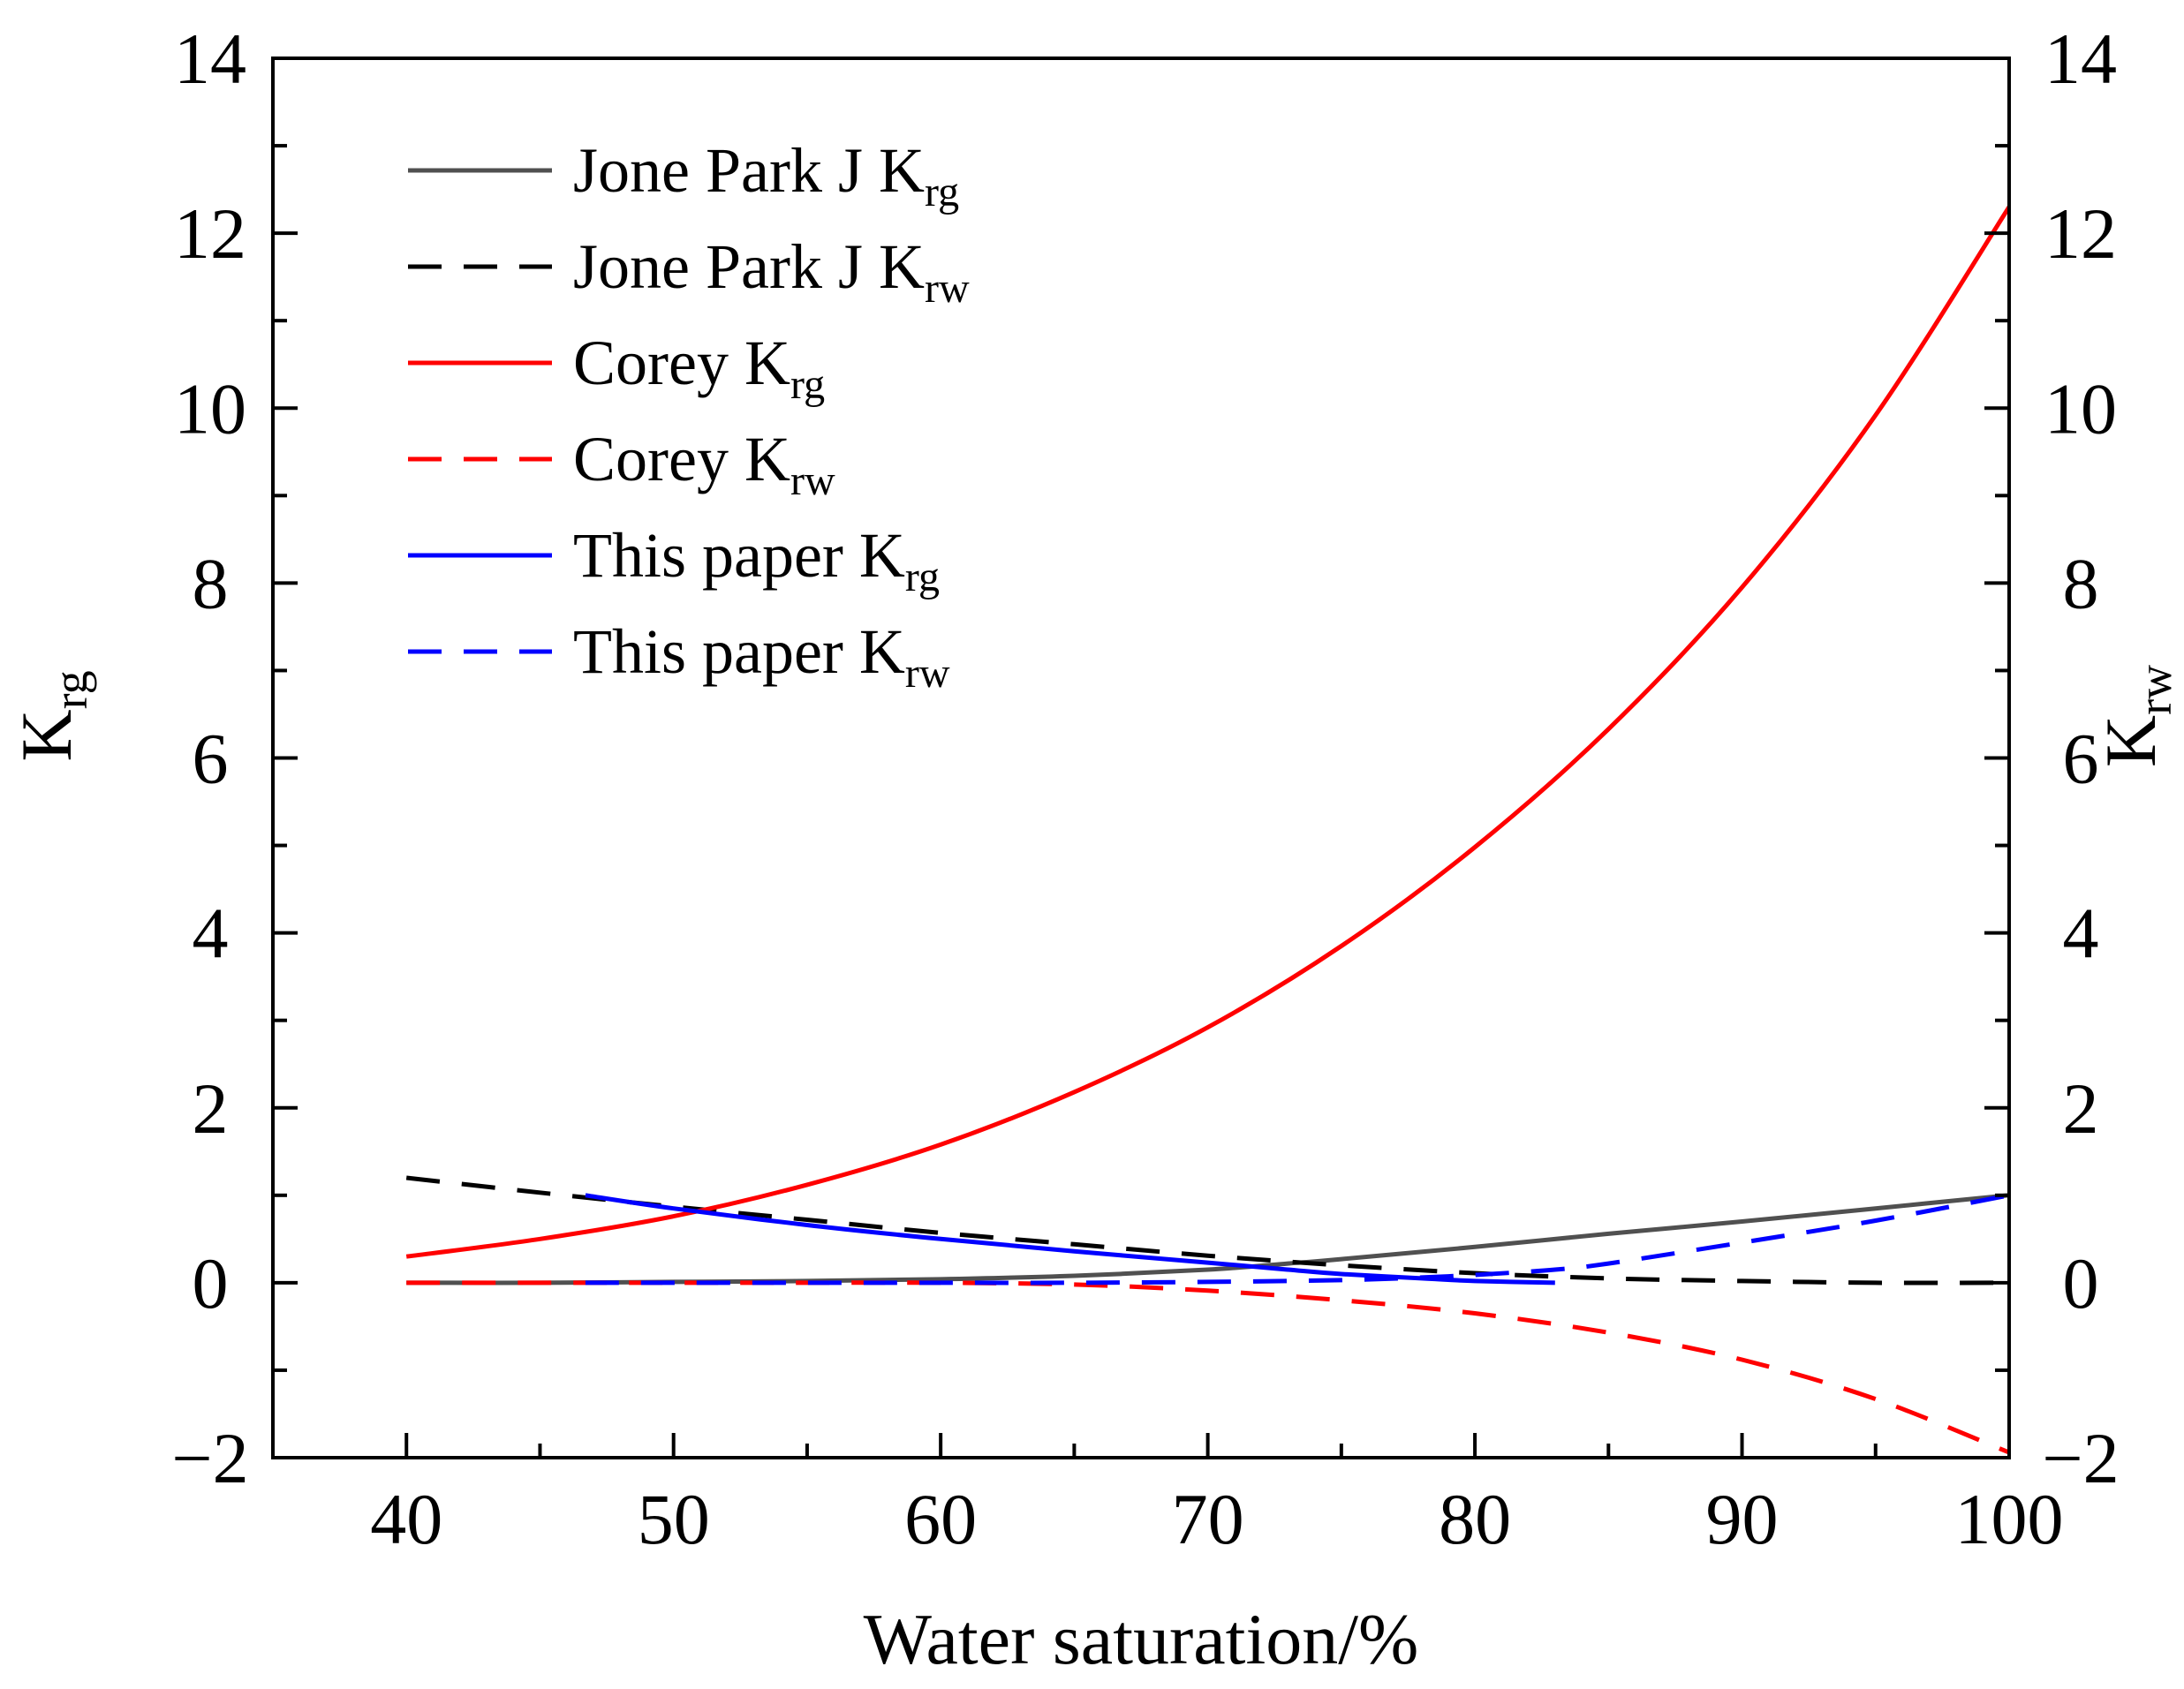  What do you see at coordinates (46, 735) in the screenshot?
I see `y-axis-title-main: K` at bounding box center [46, 735].